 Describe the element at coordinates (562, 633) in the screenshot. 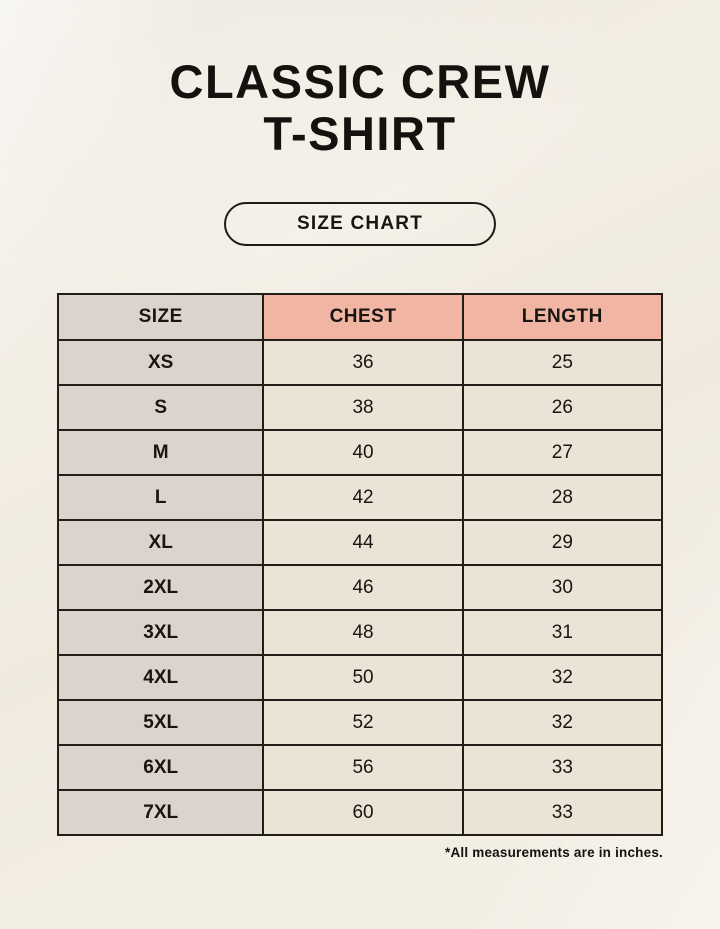

I see `length-cell: 31` at that location.